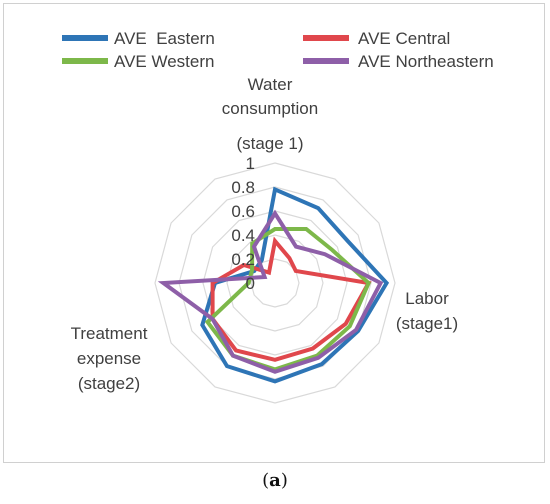 Image resolution: width=550 pixels, height=504 pixels. What do you see at coordinates (243, 187) in the screenshot?
I see `radial-tick-4: 0.8` at bounding box center [243, 187].